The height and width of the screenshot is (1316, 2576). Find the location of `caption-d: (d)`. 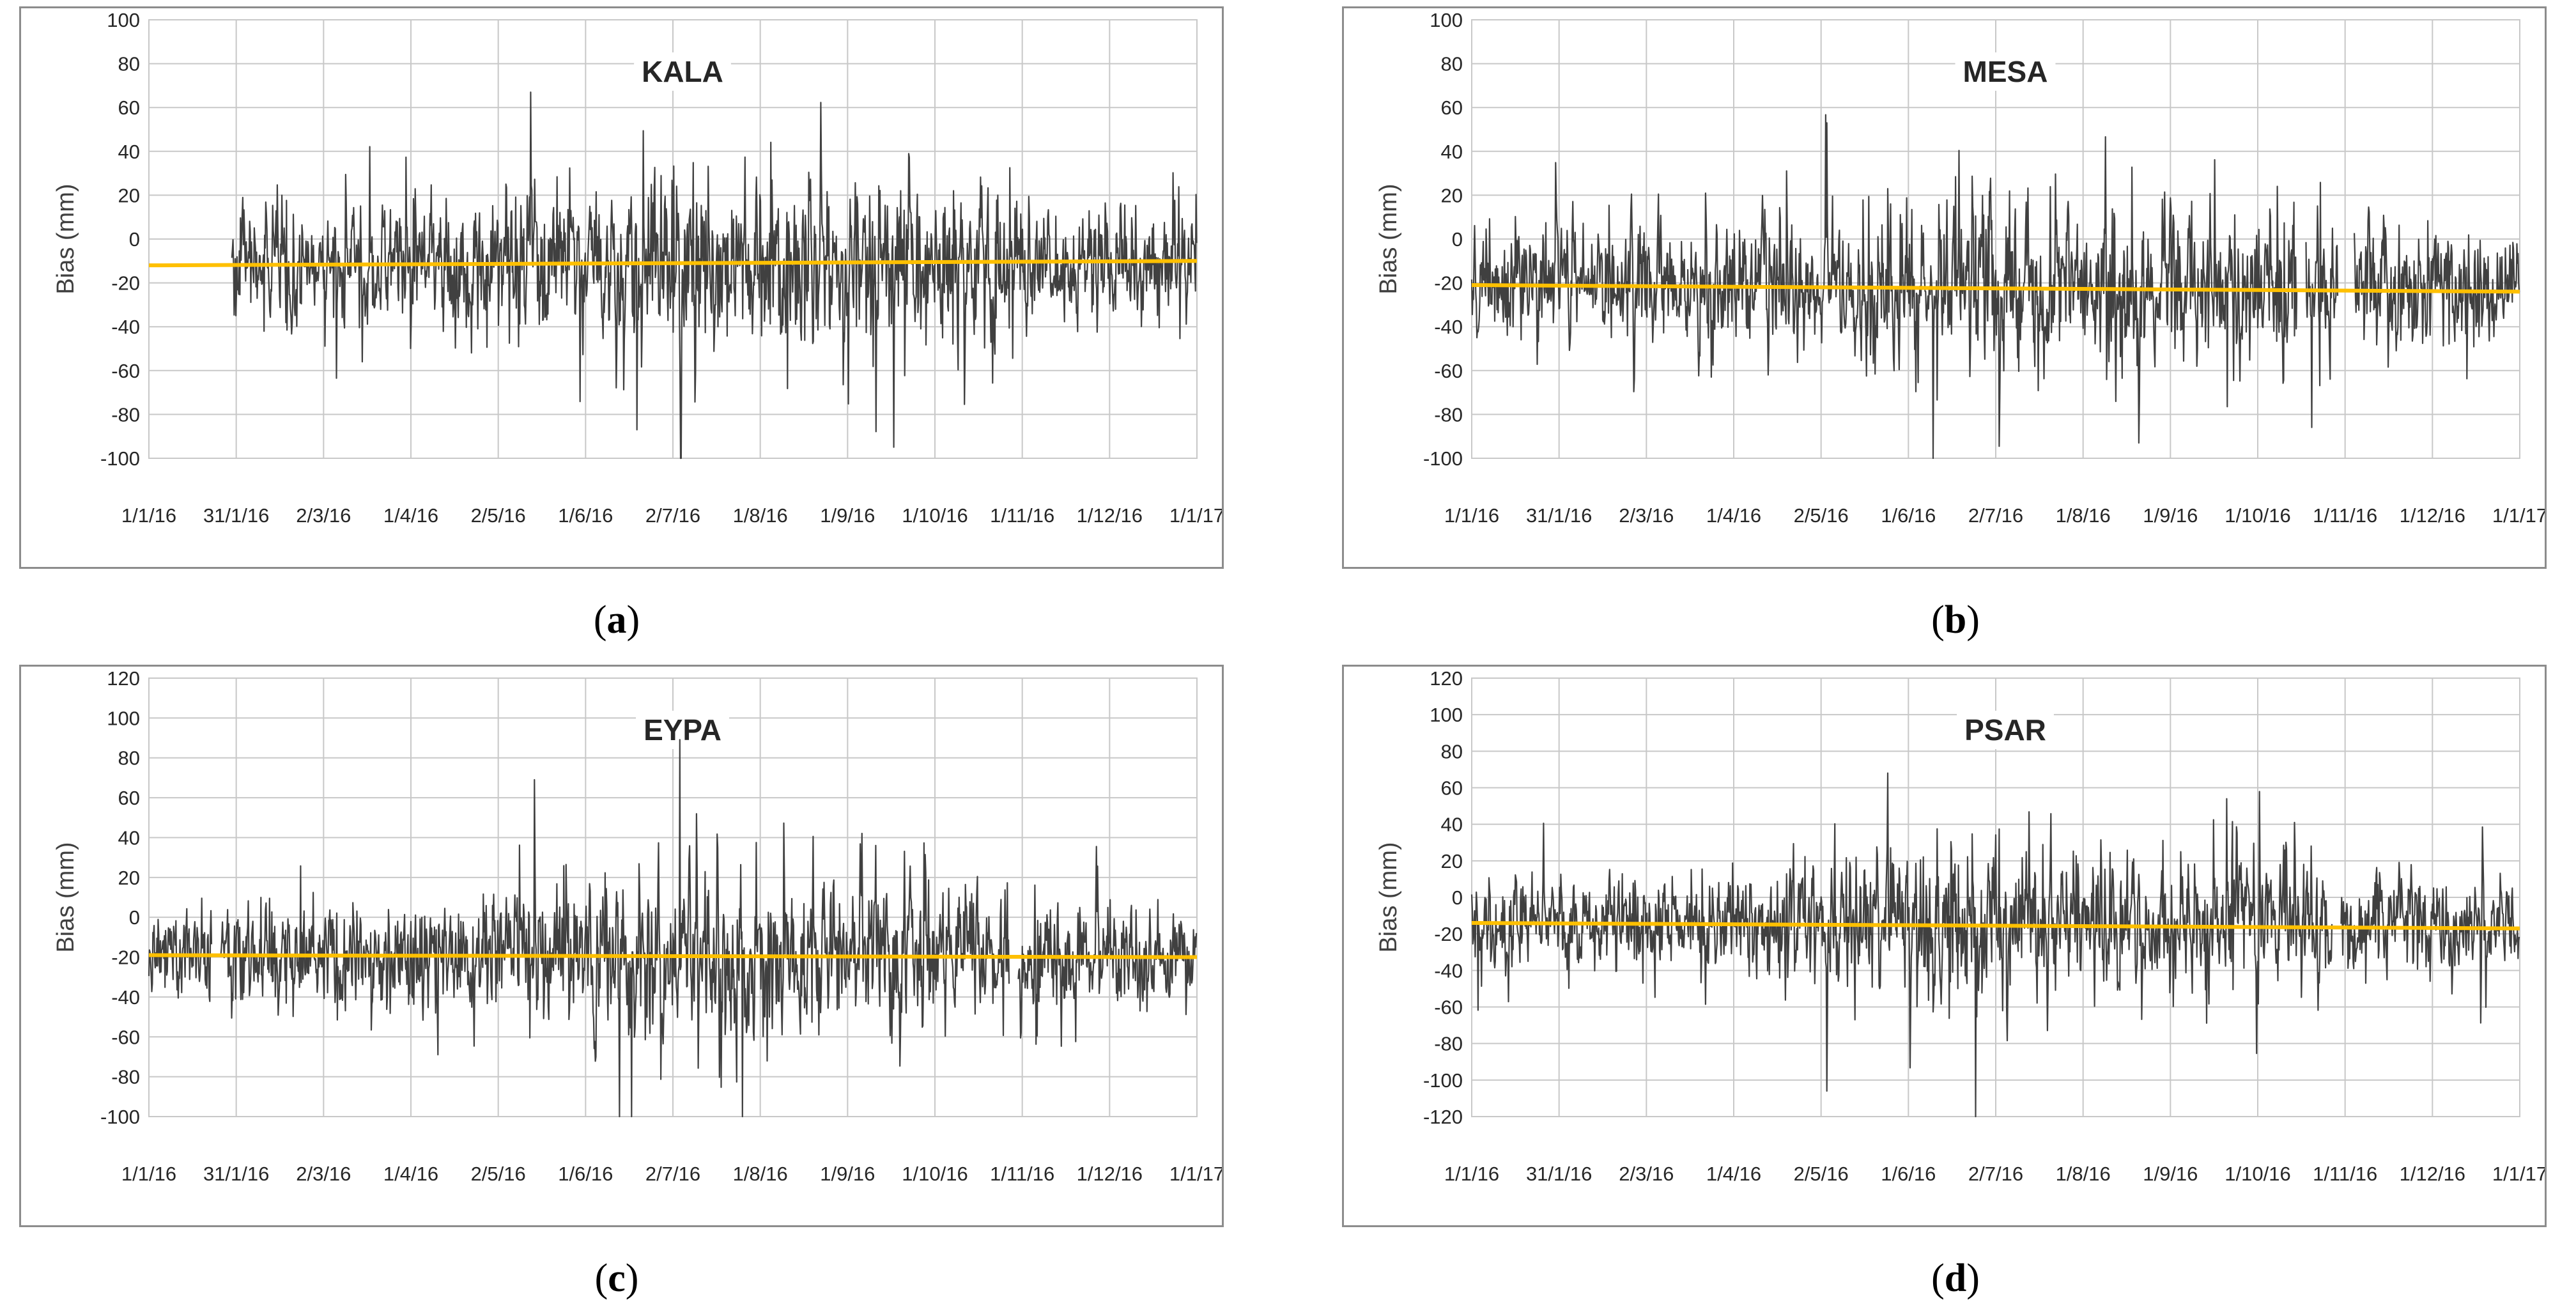

caption-d: (d) is located at coordinates (1955, 1278).